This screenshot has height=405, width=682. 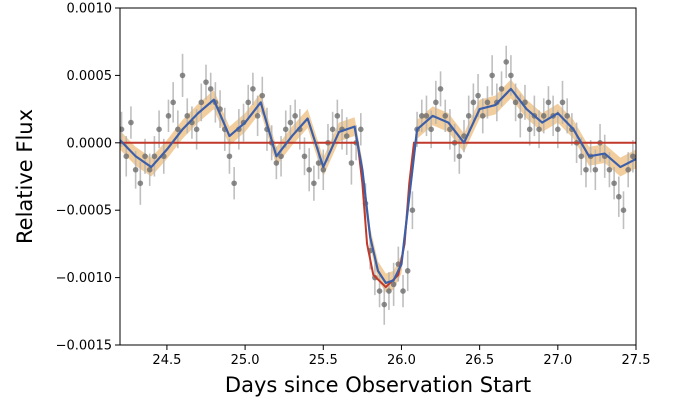 I want to click on y-tick-label: −0.0010, so click(x=84, y=278).